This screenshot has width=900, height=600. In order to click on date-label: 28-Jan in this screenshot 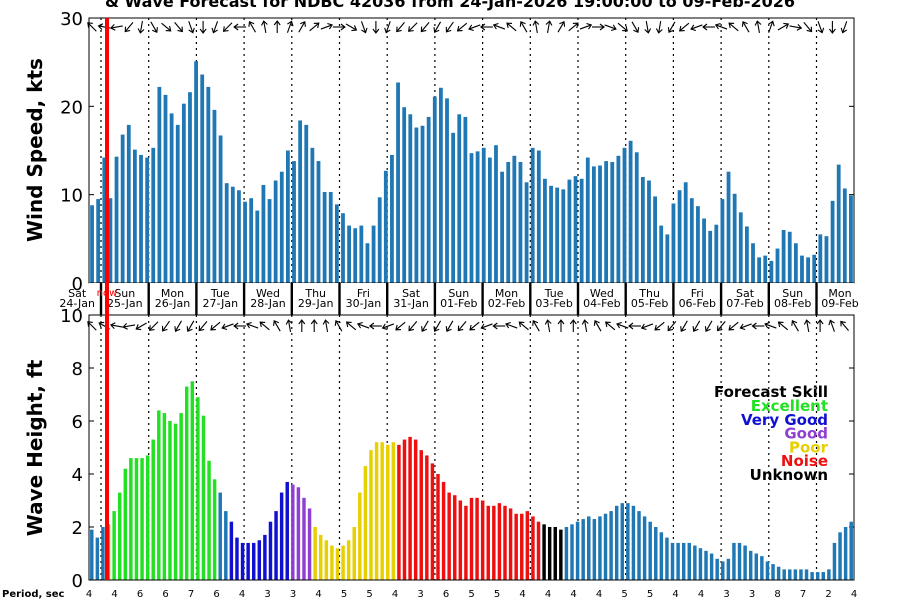, I will do `click(268, 303)`.